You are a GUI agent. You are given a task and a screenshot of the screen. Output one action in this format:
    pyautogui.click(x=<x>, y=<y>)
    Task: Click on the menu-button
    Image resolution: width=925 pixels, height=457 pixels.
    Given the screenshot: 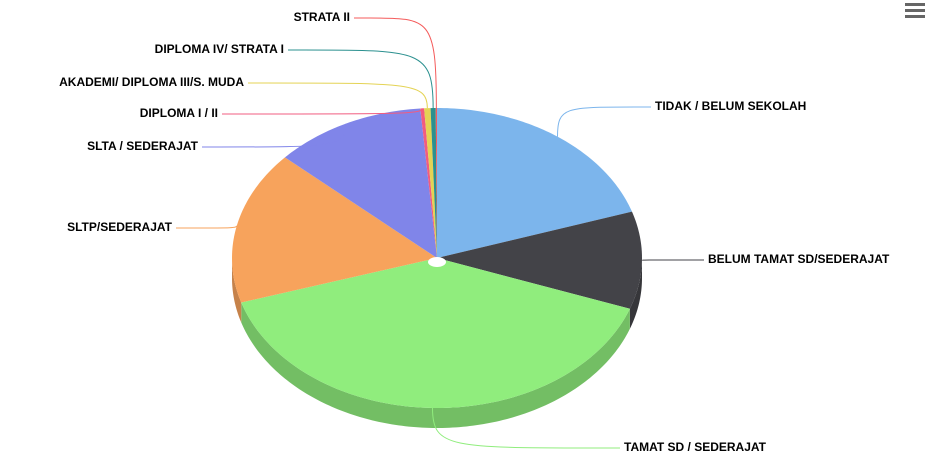 What is the action you would take?
    pyautogui.click(x=915, y=10)
    